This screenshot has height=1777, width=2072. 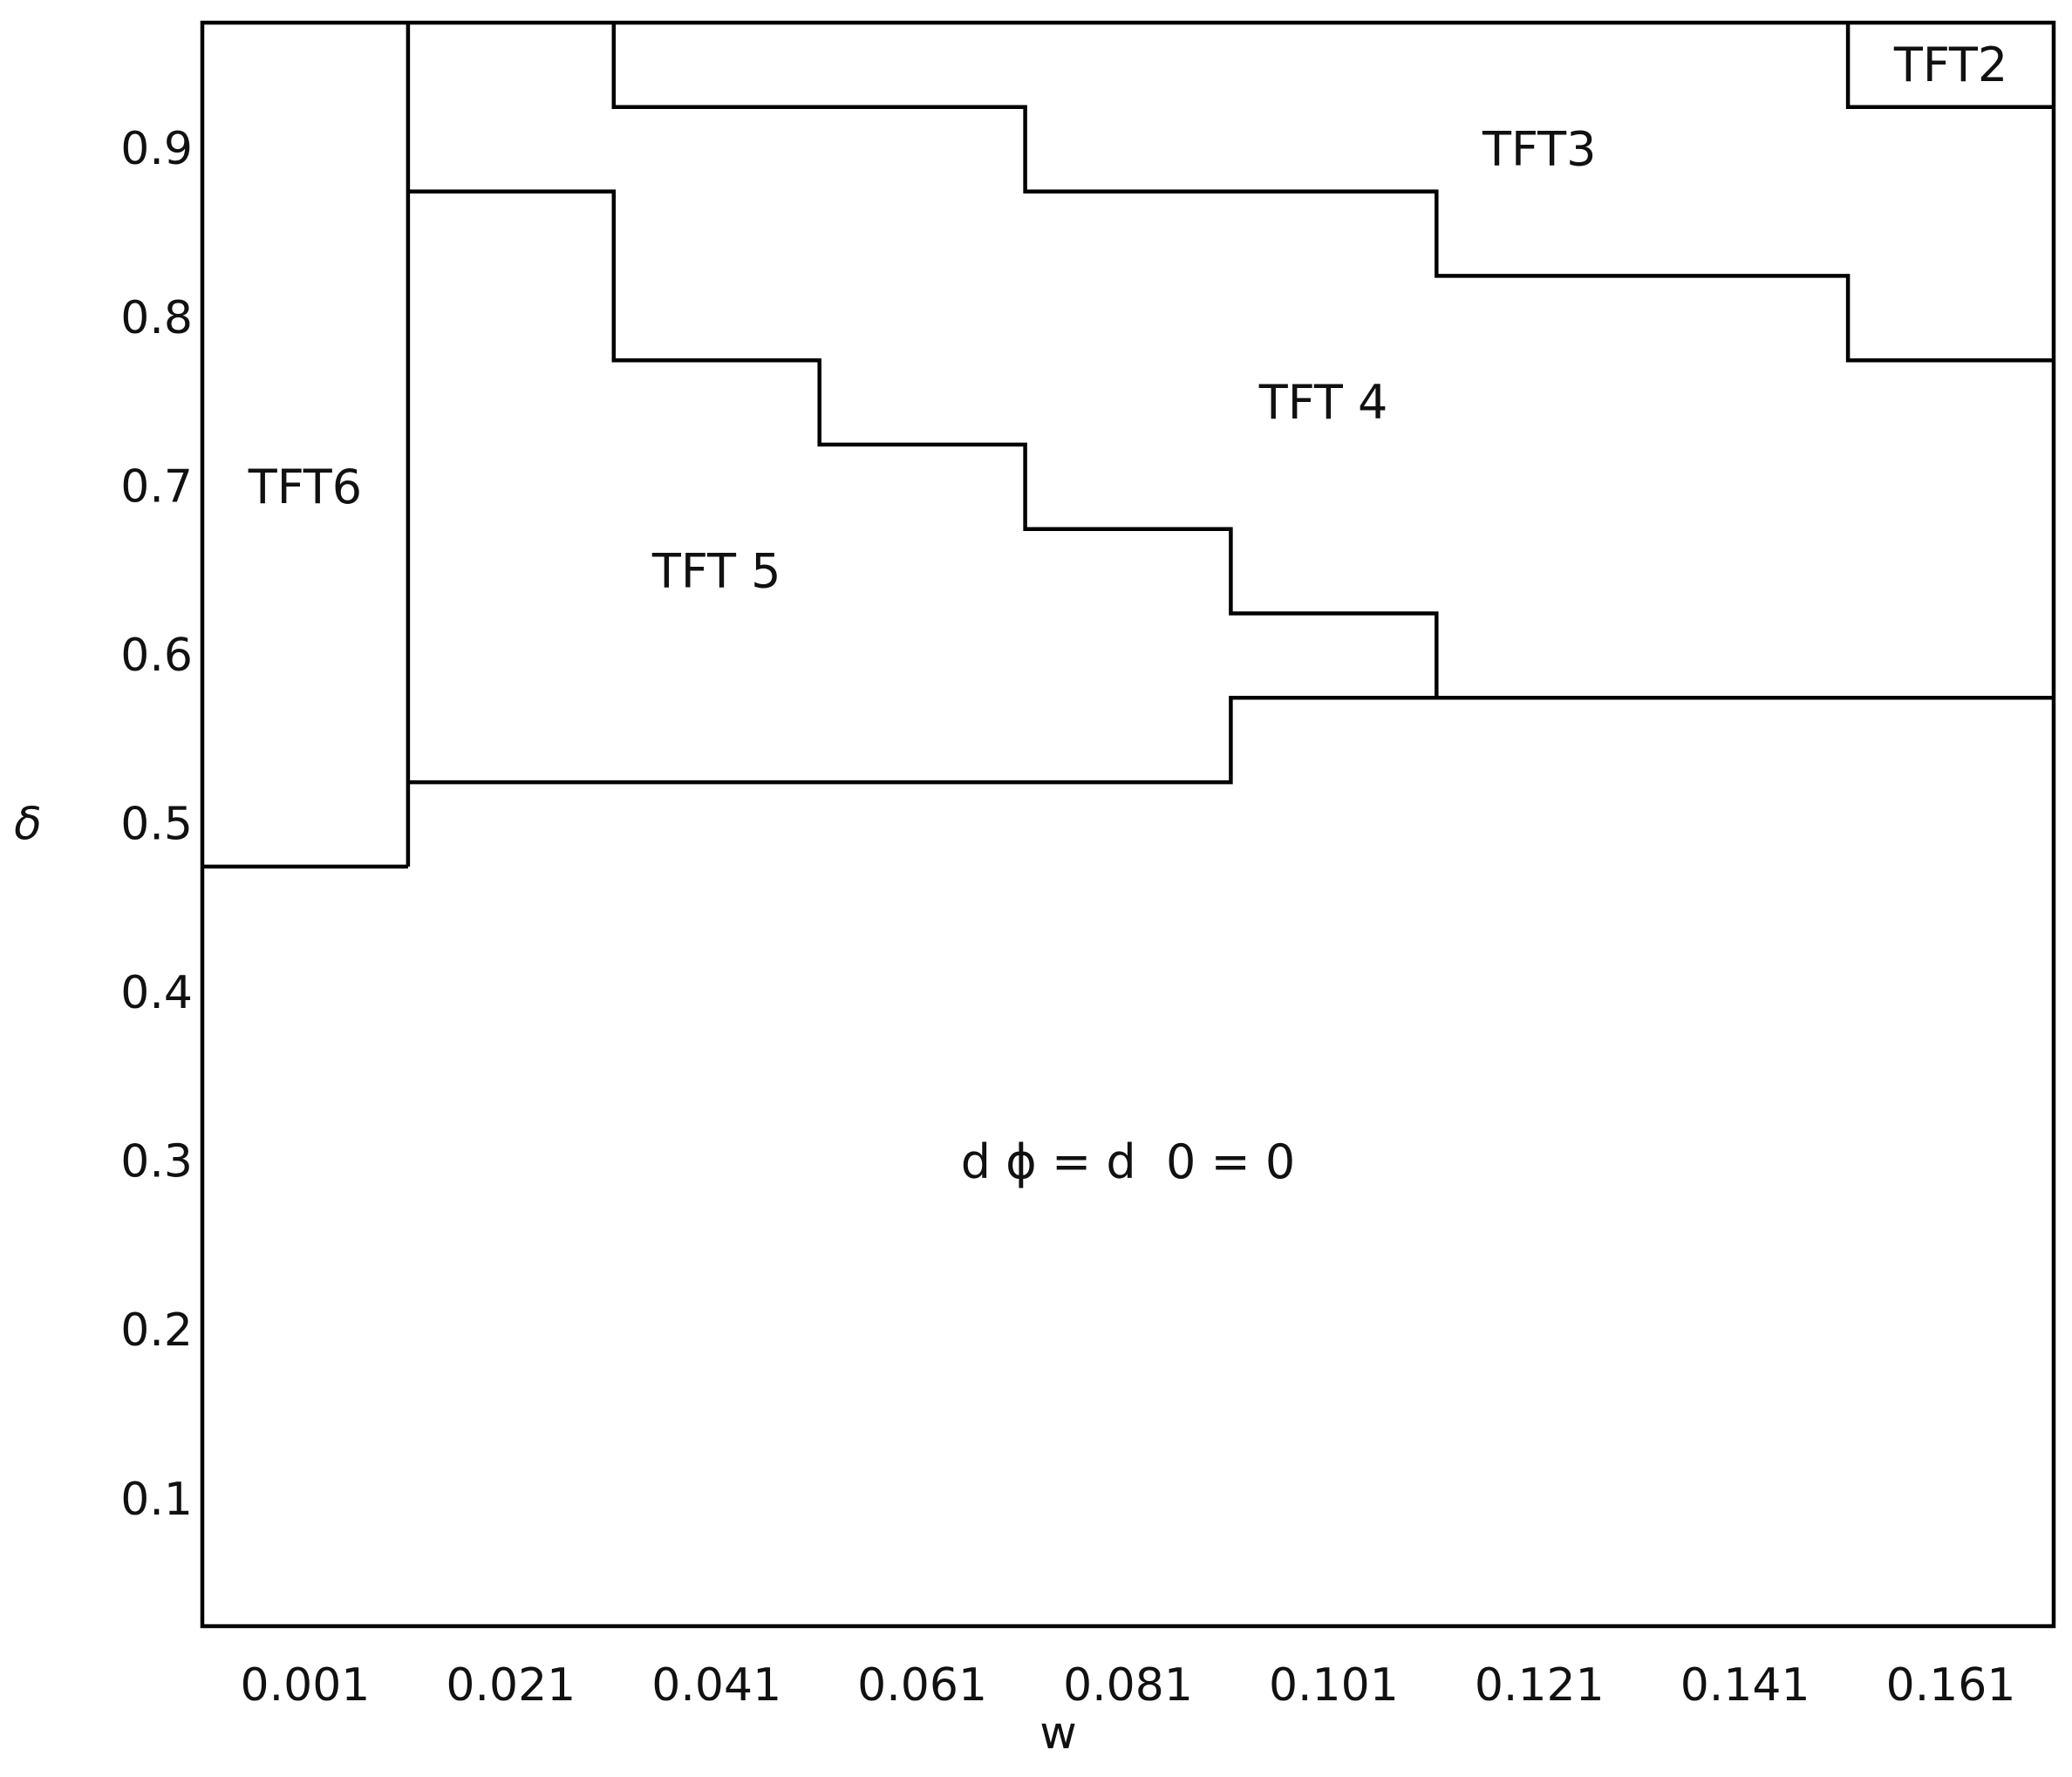 I want to click on zero-region-upper-boundary, so click(x=1230, y=740).